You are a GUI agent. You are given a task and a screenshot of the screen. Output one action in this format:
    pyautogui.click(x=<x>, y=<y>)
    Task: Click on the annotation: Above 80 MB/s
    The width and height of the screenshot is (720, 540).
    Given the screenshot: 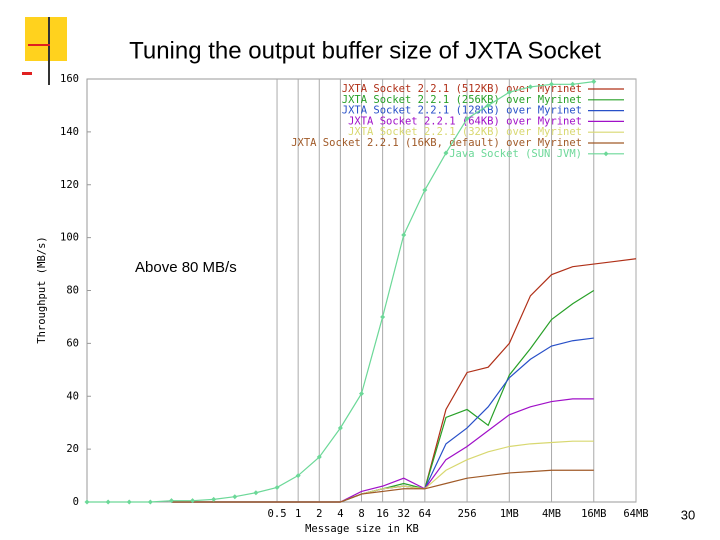 What is the action you would take?
    pyautogui.click(x=186, y=267)
    